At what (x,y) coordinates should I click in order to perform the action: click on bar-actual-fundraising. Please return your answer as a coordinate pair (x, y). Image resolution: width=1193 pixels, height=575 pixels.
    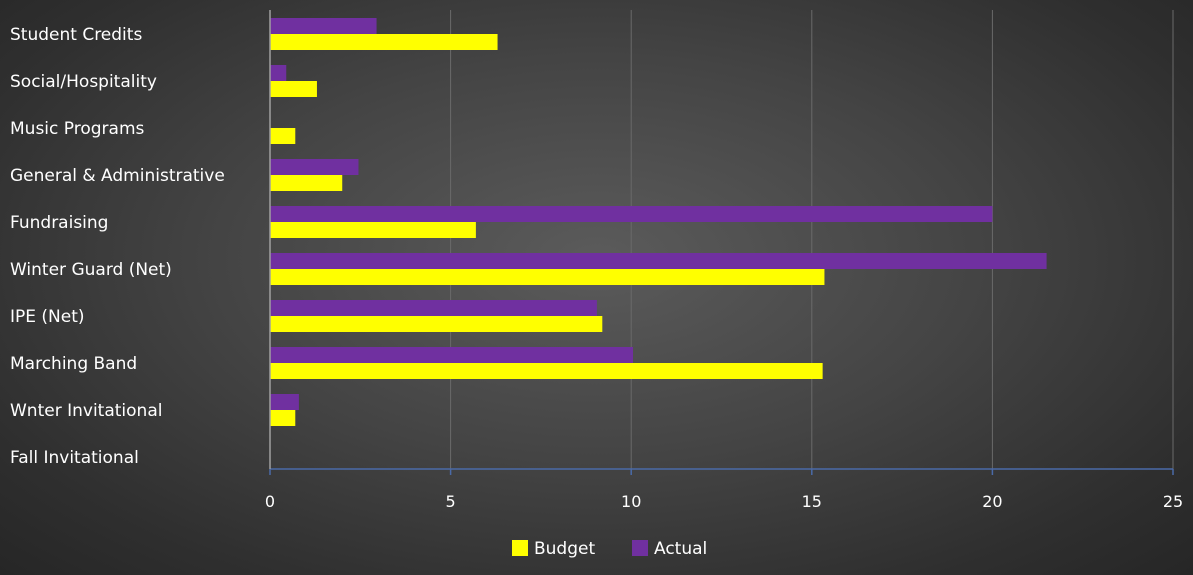
    Looking at the image, I should click on (631, 214).